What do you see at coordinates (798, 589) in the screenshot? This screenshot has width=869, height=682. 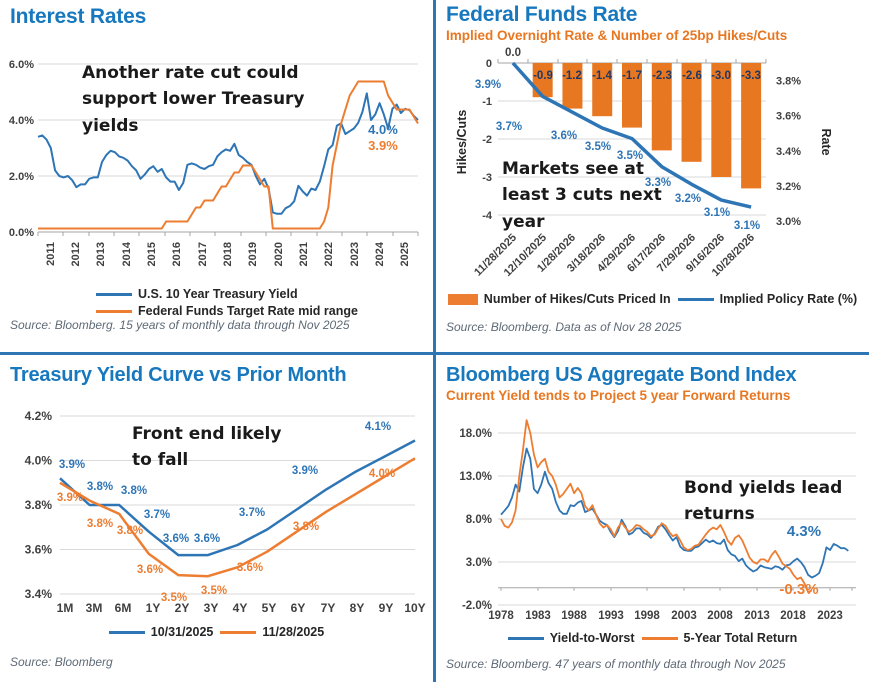 I see `svg-text: -0.3%` at bounding box center [798, 589].